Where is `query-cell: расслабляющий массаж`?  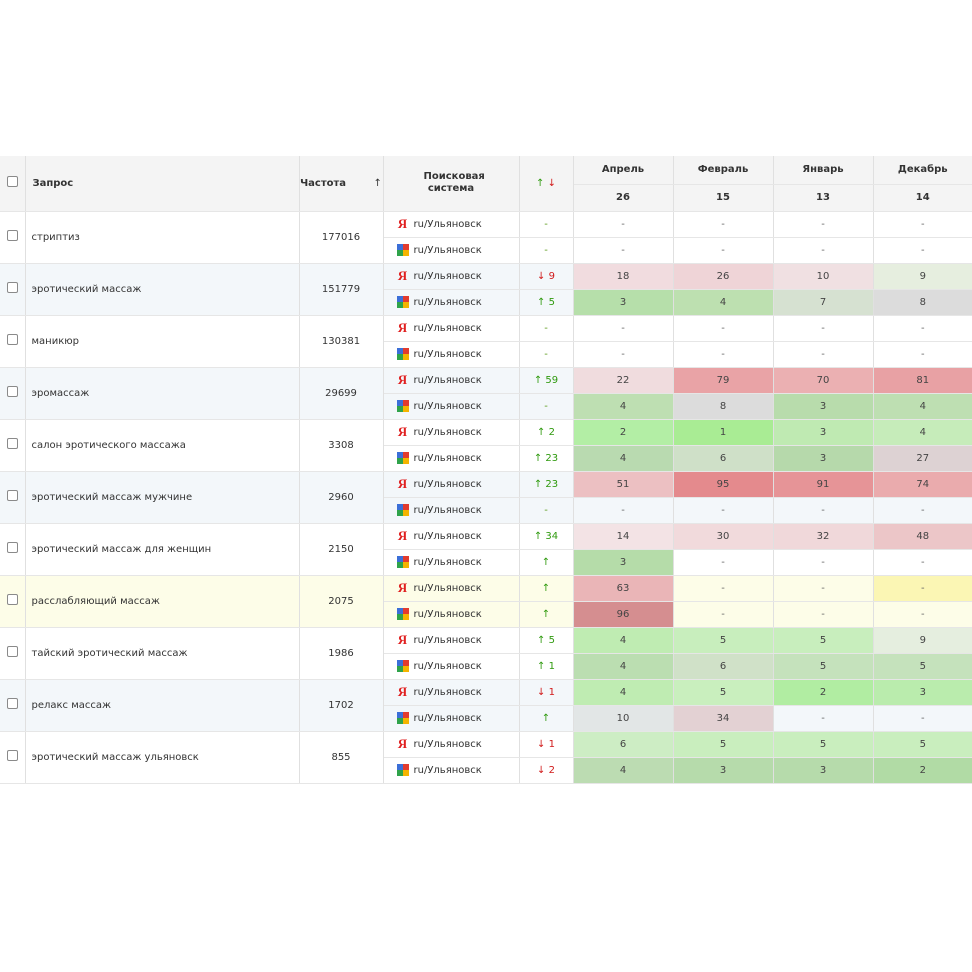
query-cell: расслабляющий массаж is located at coordinates (162, 601).